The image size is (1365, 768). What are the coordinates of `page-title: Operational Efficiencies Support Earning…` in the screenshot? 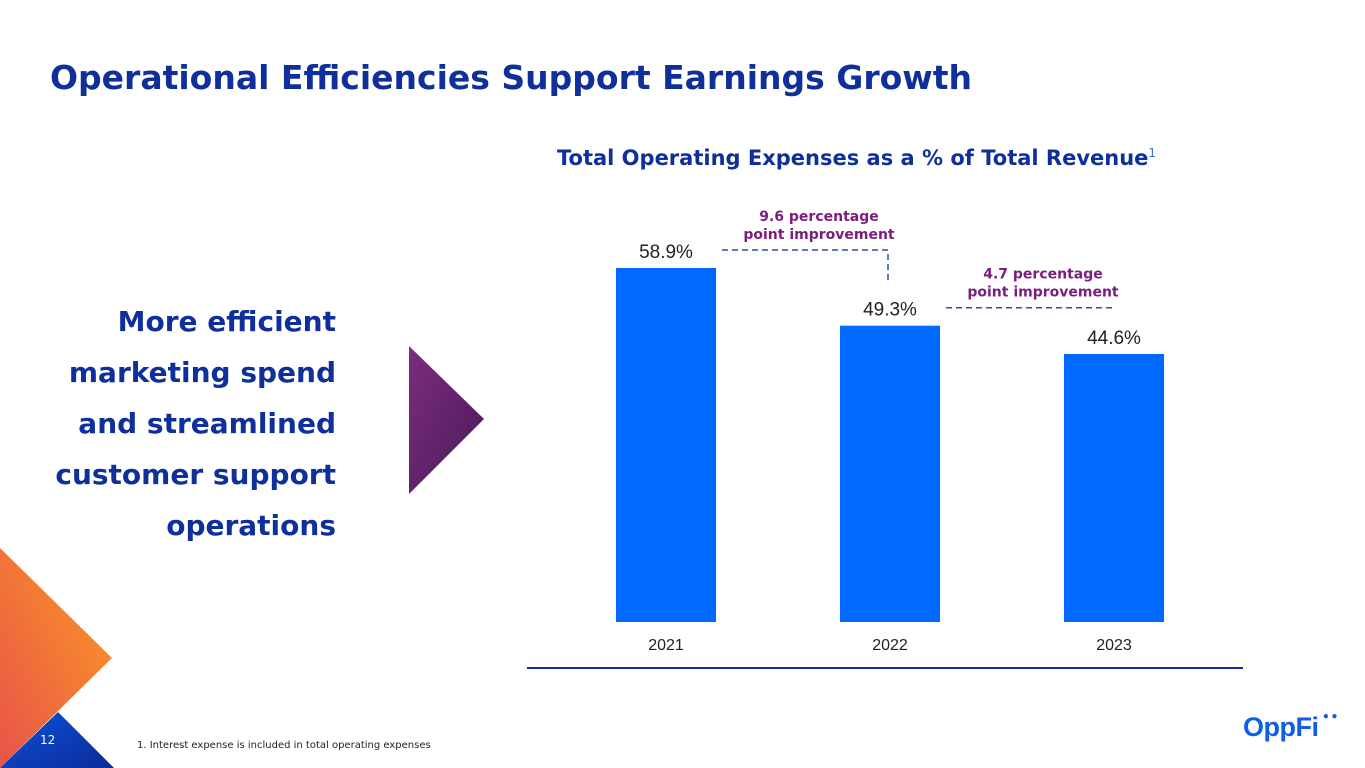 It's located at (511, 77).